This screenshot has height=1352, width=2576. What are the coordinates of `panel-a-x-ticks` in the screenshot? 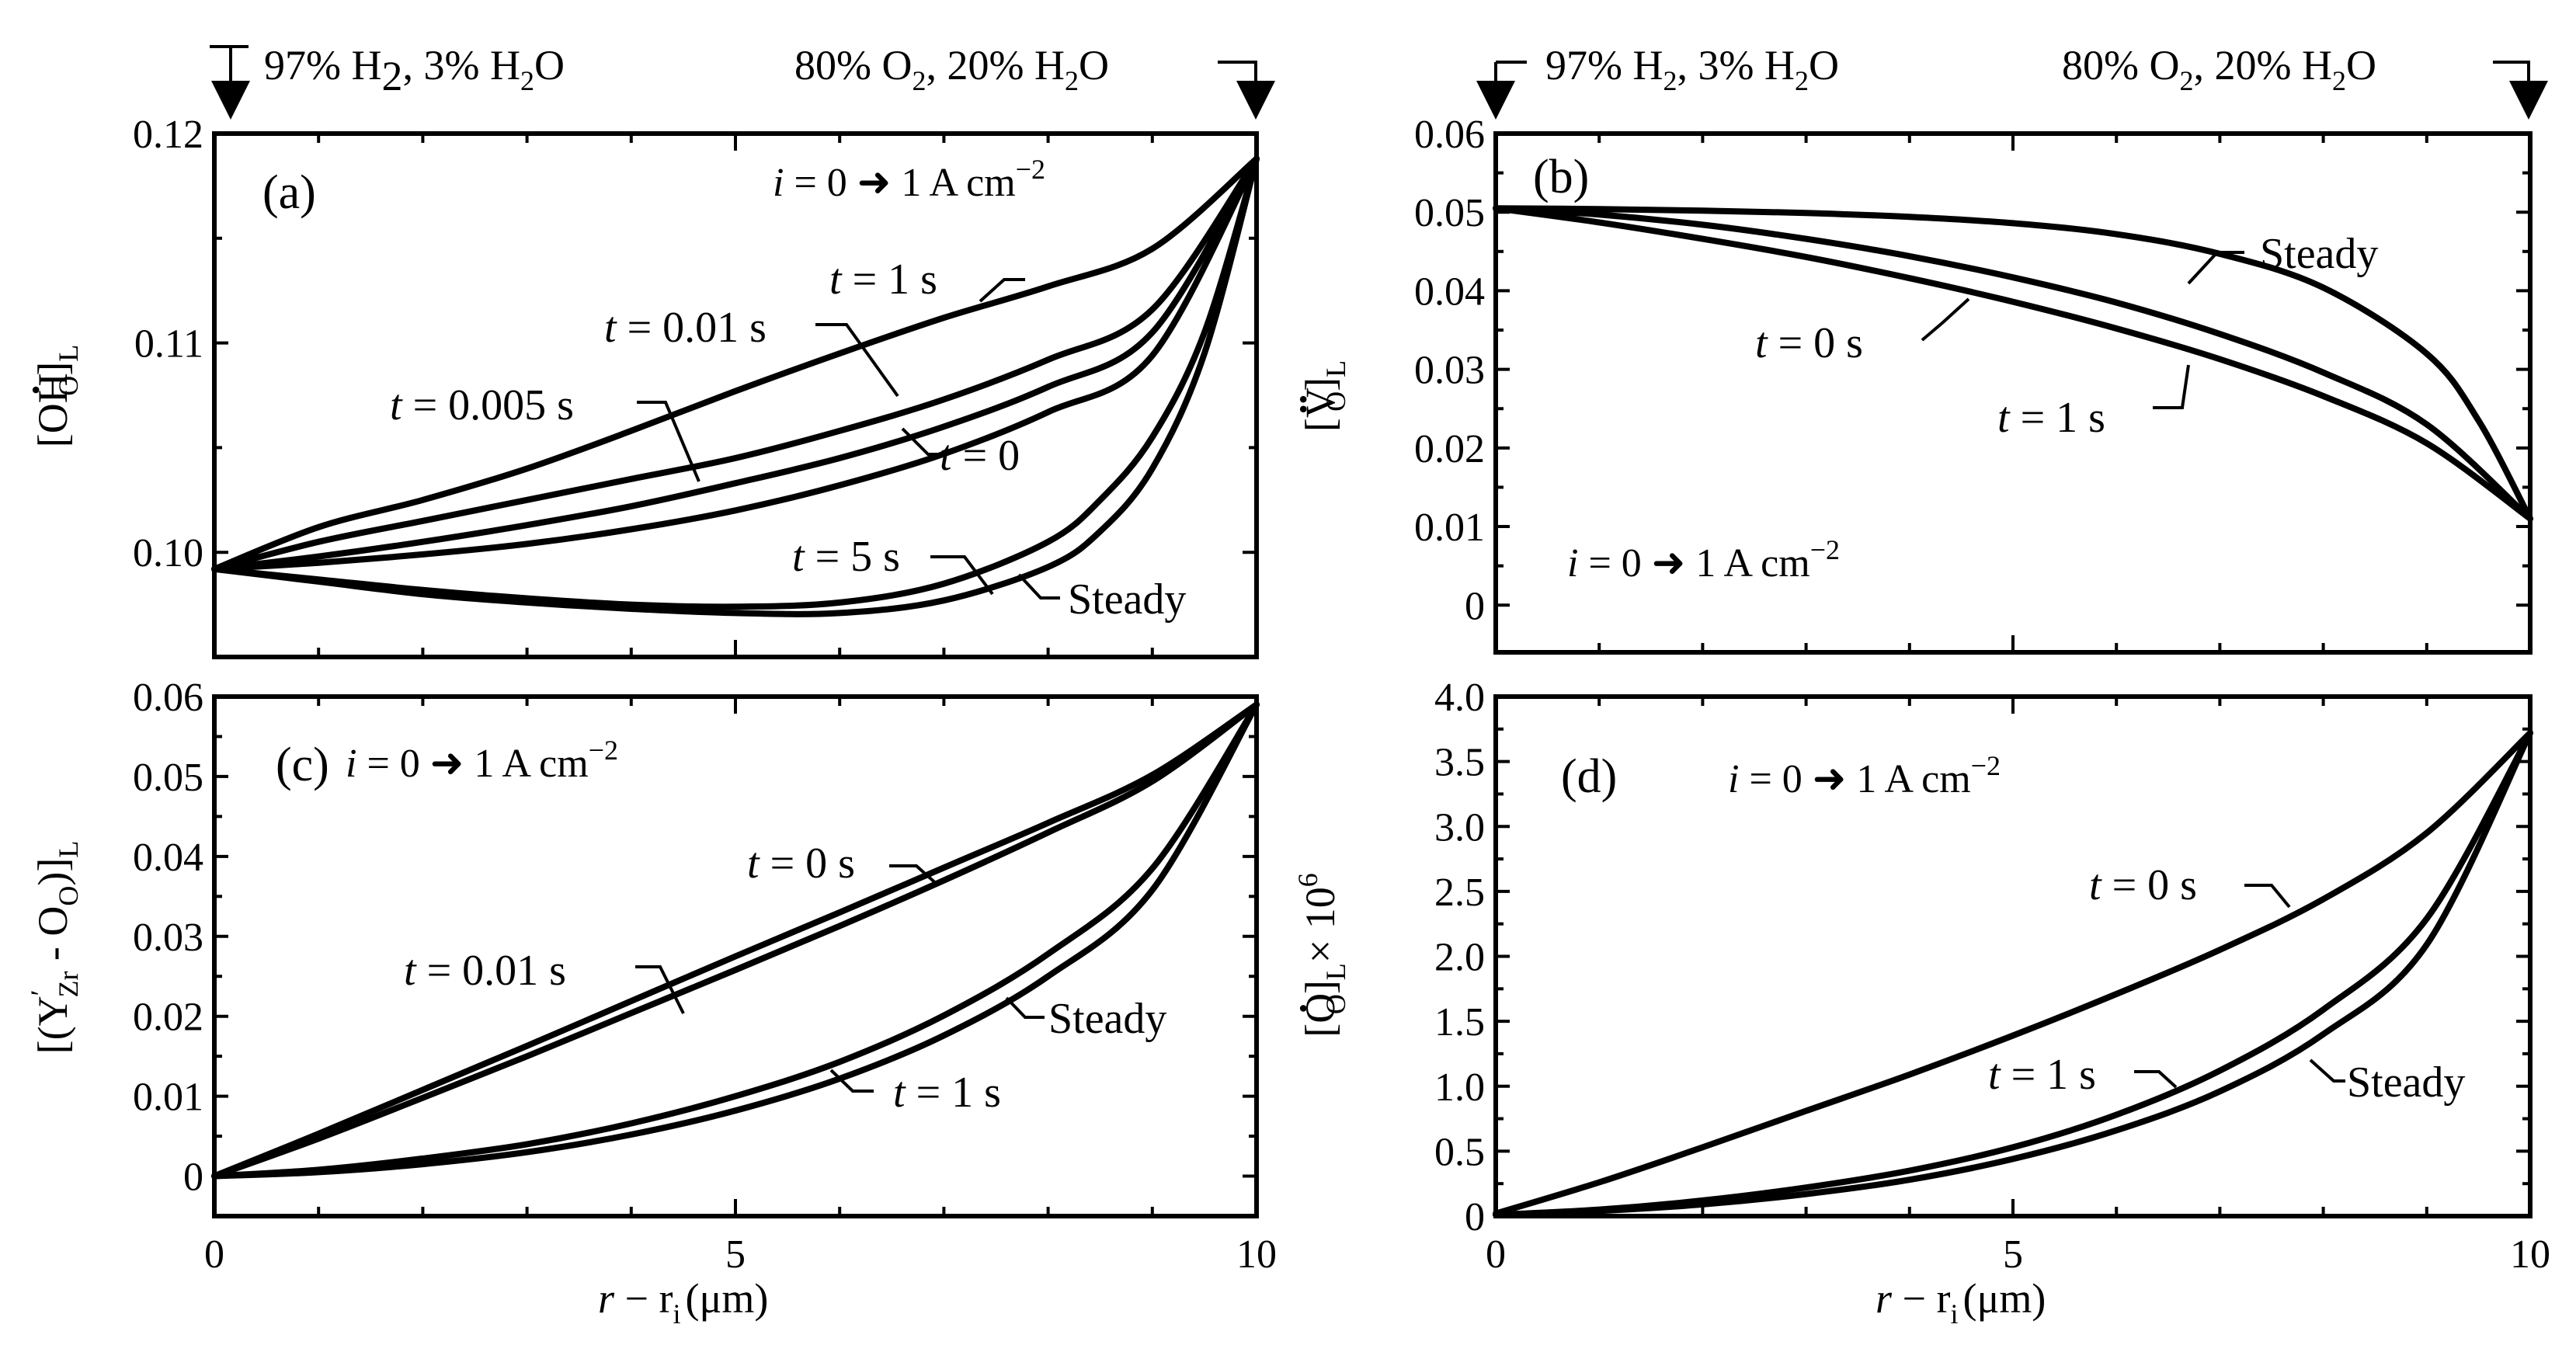 It's located at (735, 395).